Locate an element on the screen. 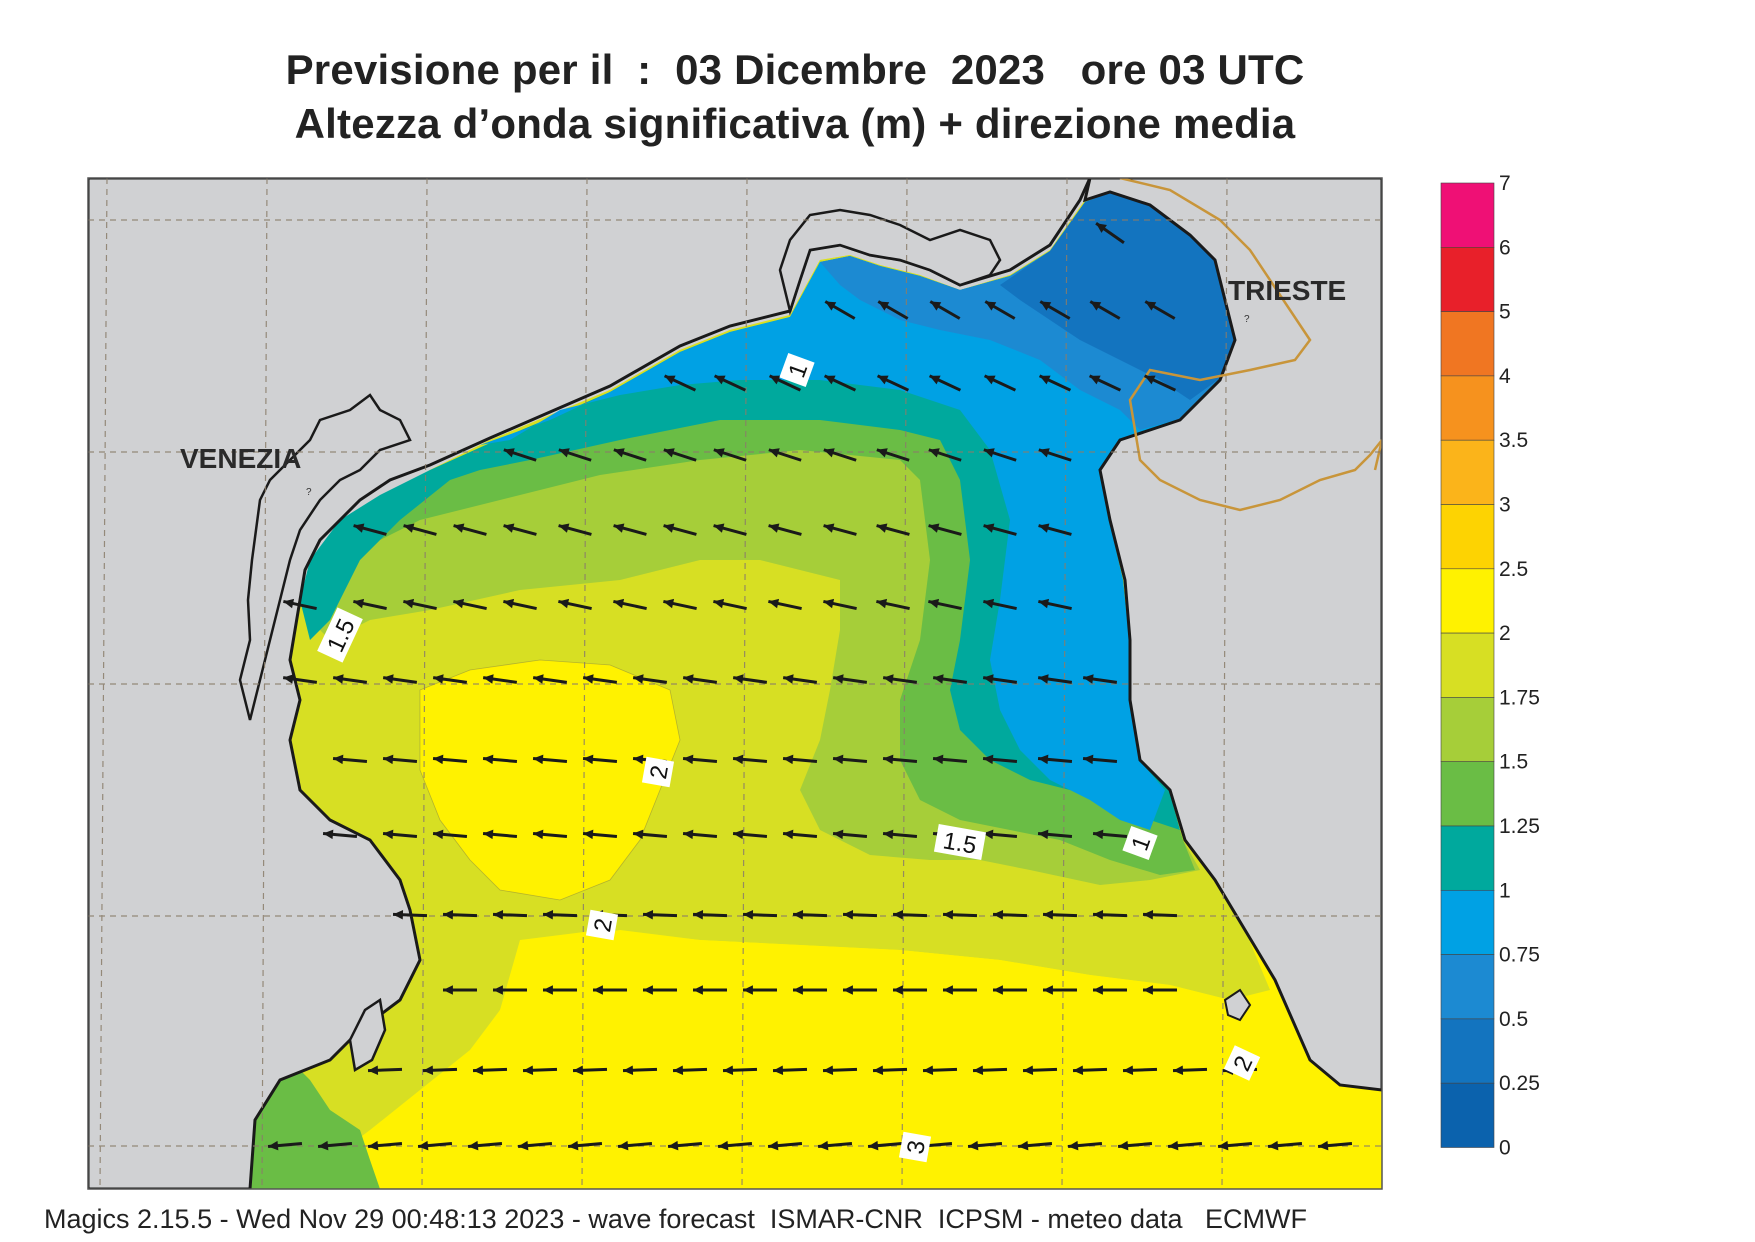 The image size is (1755, 1242). trieste-marker: ? is located at coordinates (1247, 319).